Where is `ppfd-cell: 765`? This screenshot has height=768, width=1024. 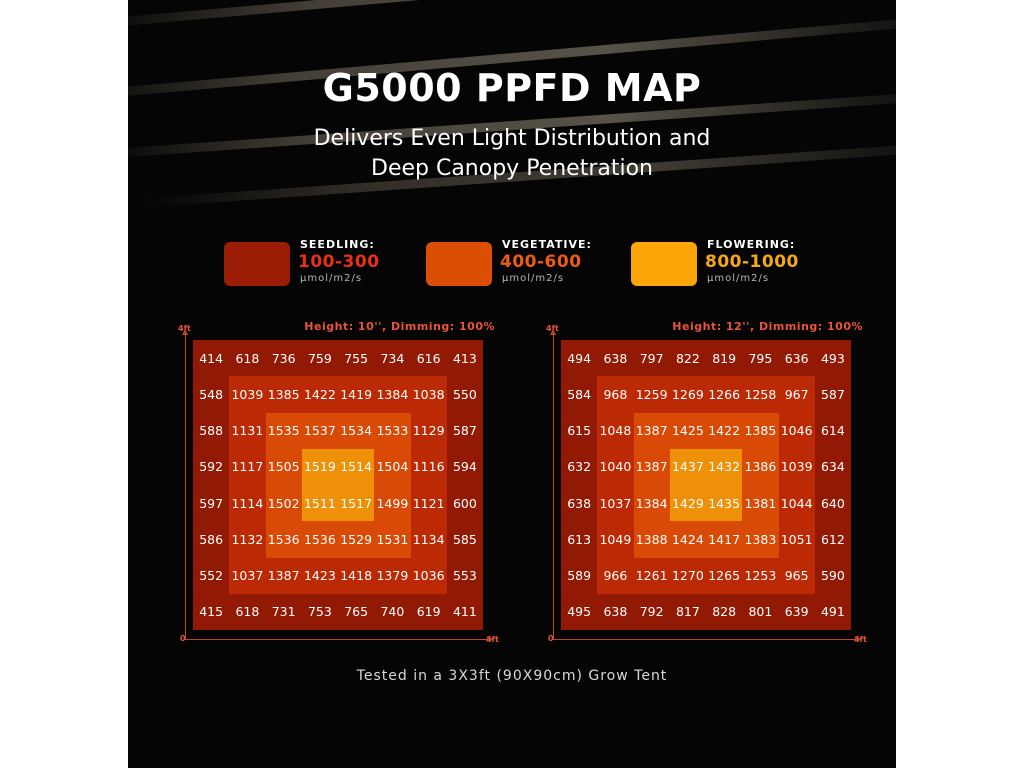 ppfd-cell: 765 is located at coordinates (356, 612).